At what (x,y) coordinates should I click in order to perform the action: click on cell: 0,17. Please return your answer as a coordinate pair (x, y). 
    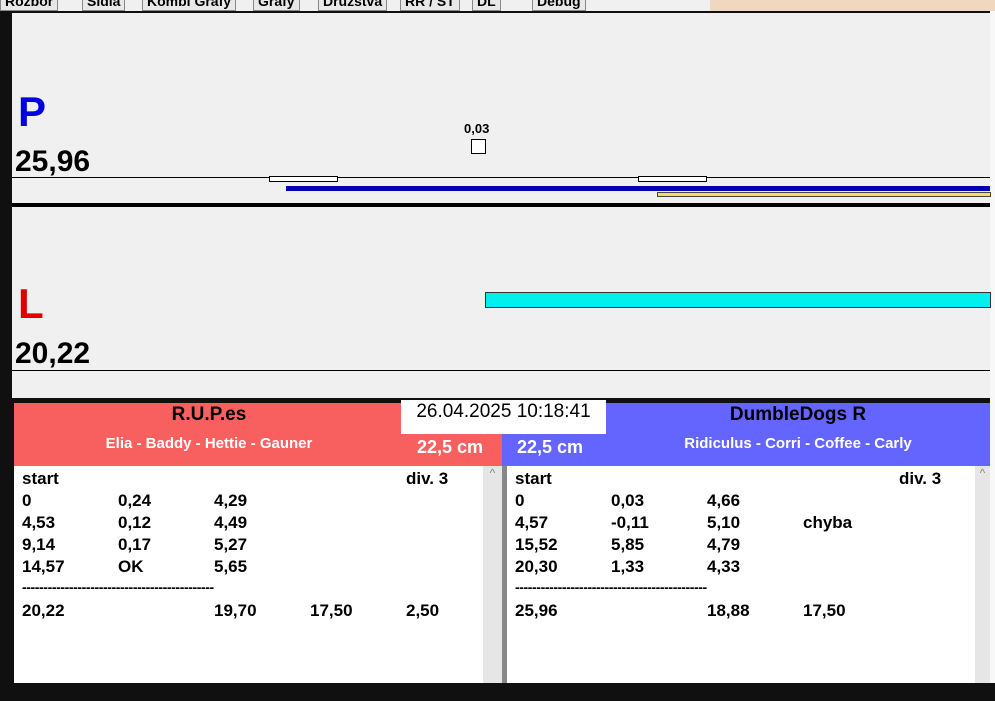
    Looking at the image, I should click on (135, 544).